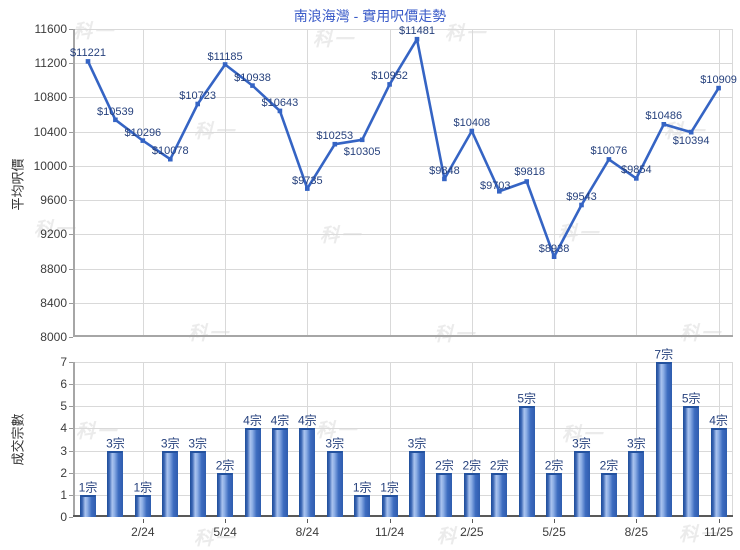 The width and height of the screenshot is (740, 550). What do you see at coordinates (609, 151) in the screenshot?
I see `price-point-label: $10076` at bounding box center [609, 151].